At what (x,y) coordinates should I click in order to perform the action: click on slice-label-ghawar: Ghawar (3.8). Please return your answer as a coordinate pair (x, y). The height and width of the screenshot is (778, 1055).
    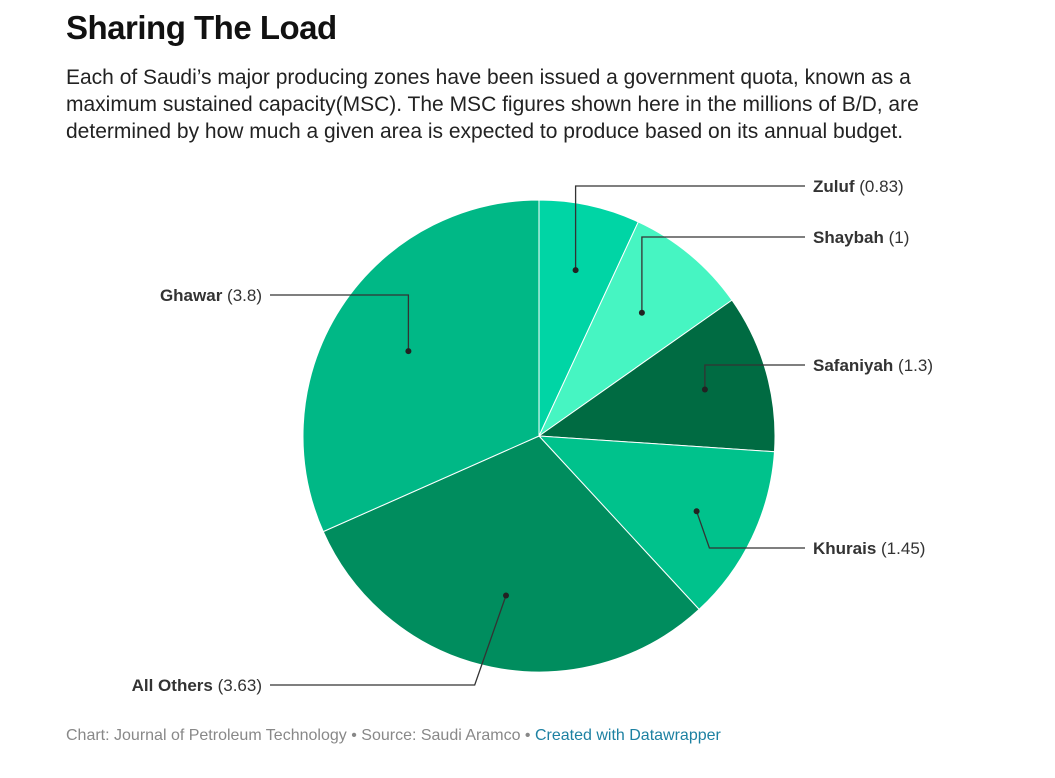
    Looking at the image, I should click on (211, 295).